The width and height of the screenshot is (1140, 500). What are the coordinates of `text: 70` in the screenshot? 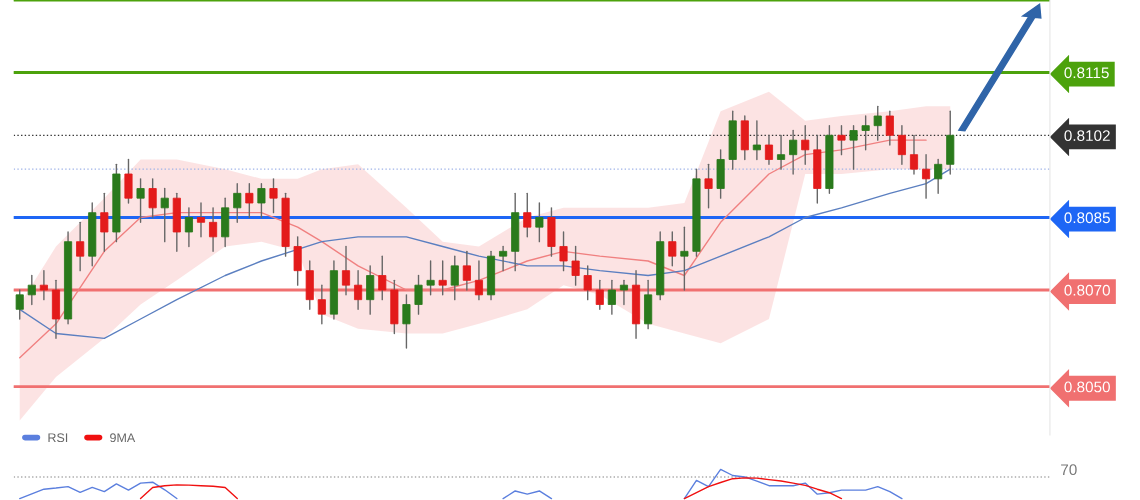 It's located at (1069, 470).